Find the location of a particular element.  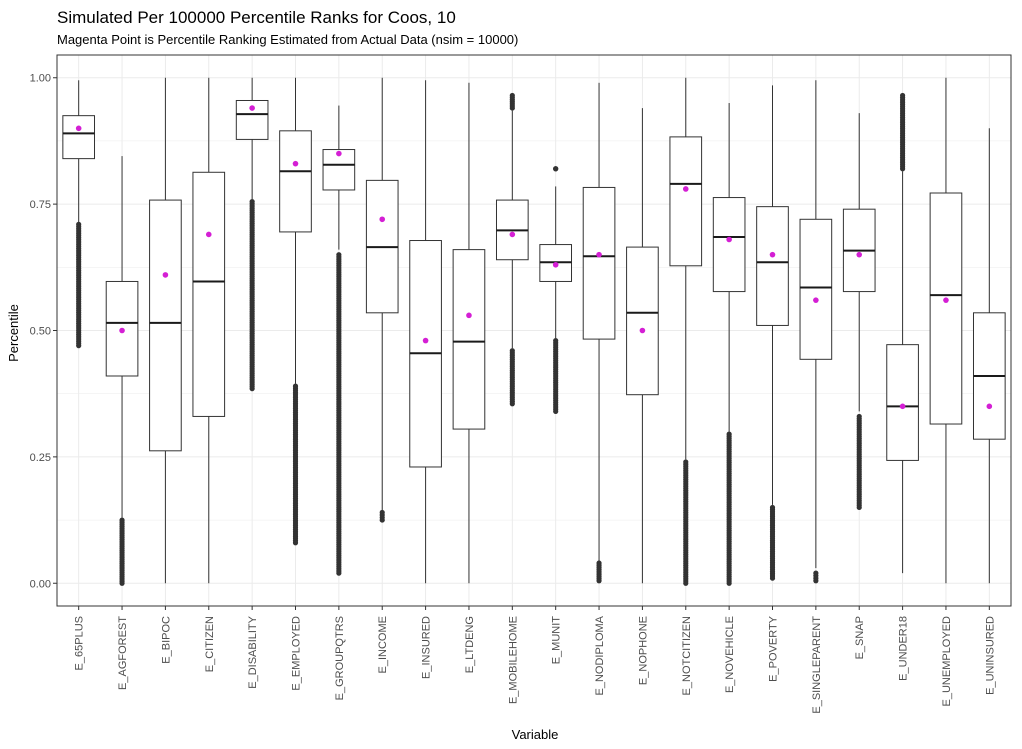

box-e-nodiploma is located at coordinates (599, 333).